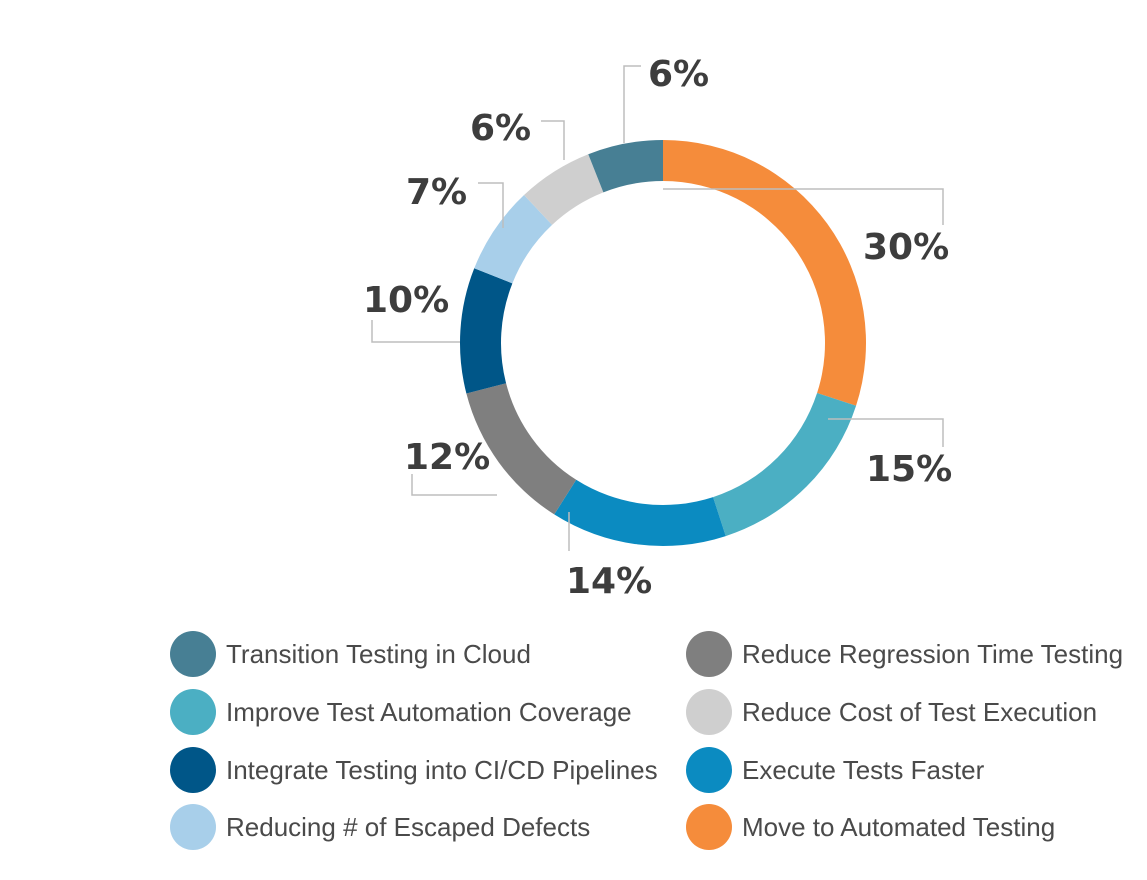 The image size is (1147, 880). Describe the element at coordinates (454, 485) in the screenshot. I see `leader-line-reduce-regression-time-testing` at that location.